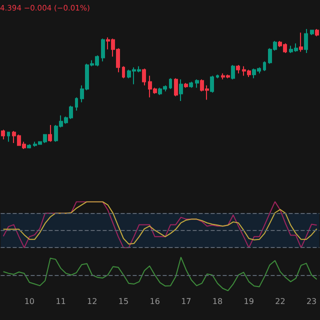  What do you see at coordinates (280, 301) in the screenshot?
I see `x-tick-label: 22` at bounding box center [280, 301].